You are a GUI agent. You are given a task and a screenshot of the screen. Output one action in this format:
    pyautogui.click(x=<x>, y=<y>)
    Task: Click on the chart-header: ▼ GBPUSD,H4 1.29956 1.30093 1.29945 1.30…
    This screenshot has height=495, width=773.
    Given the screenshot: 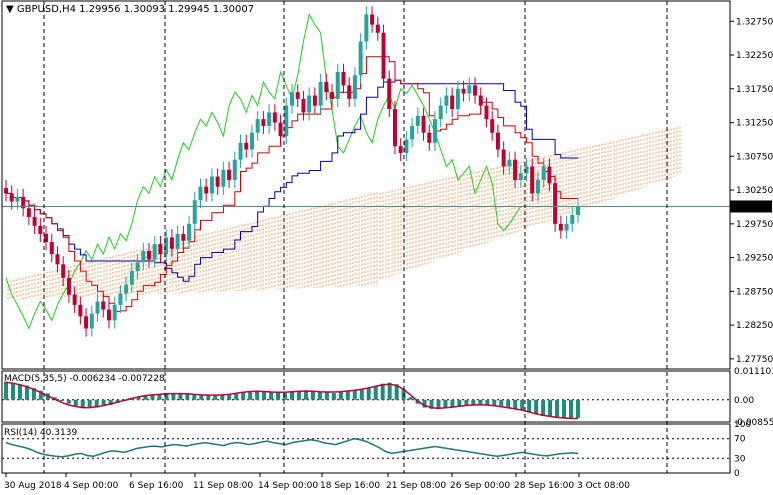 What is the action you would take?
    pyautogui.click(x=130, y=9)
    